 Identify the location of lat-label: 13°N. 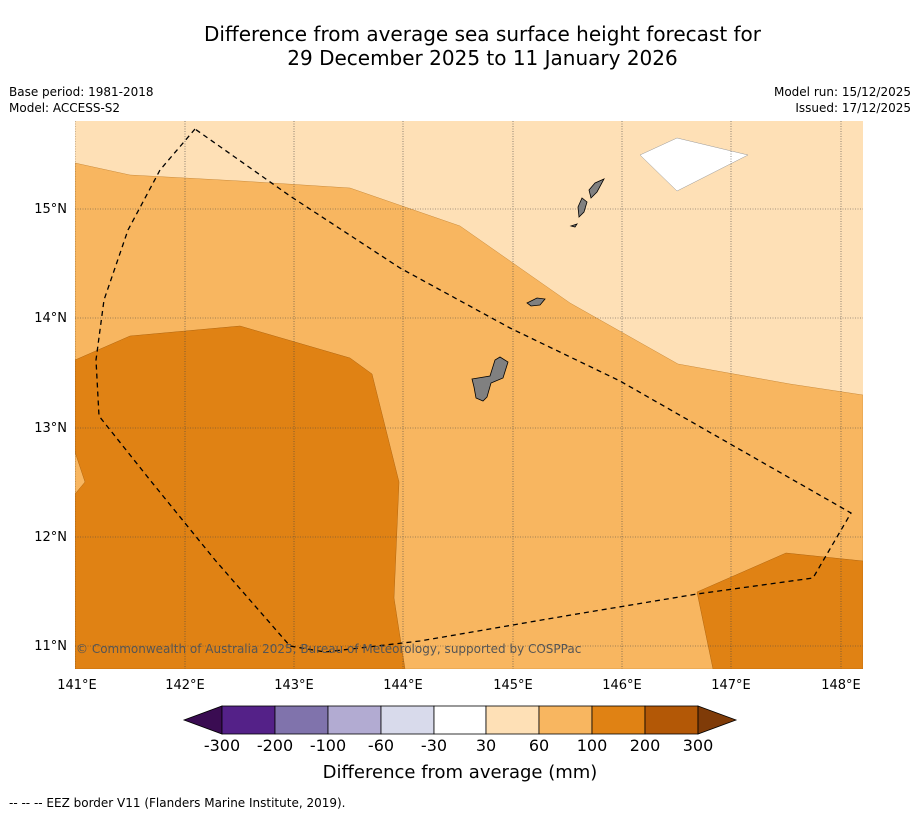
(50, 428).